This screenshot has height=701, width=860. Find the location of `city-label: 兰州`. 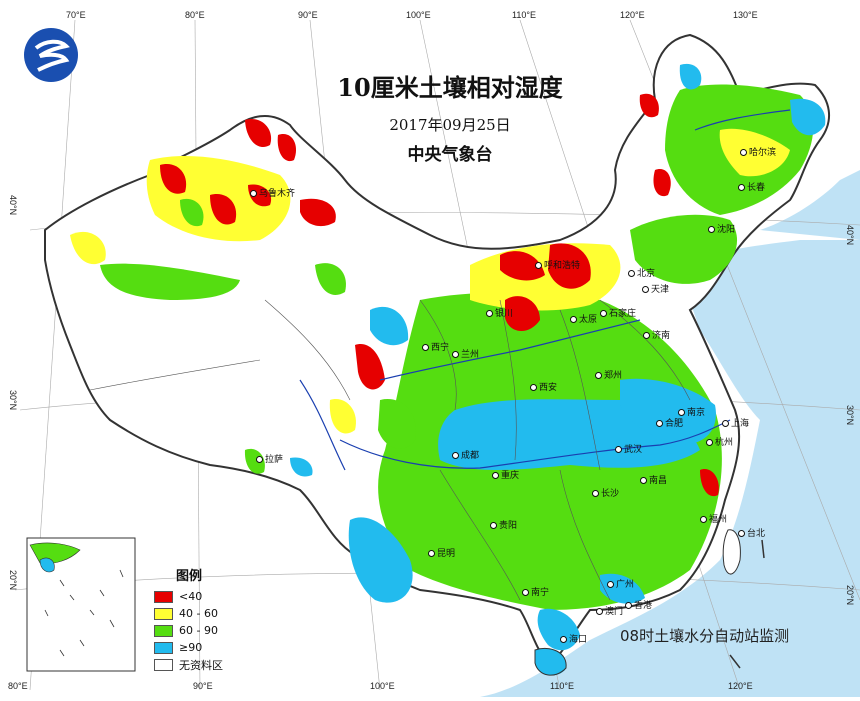

city-label: 兰州 is located at coordinates (465, 353).